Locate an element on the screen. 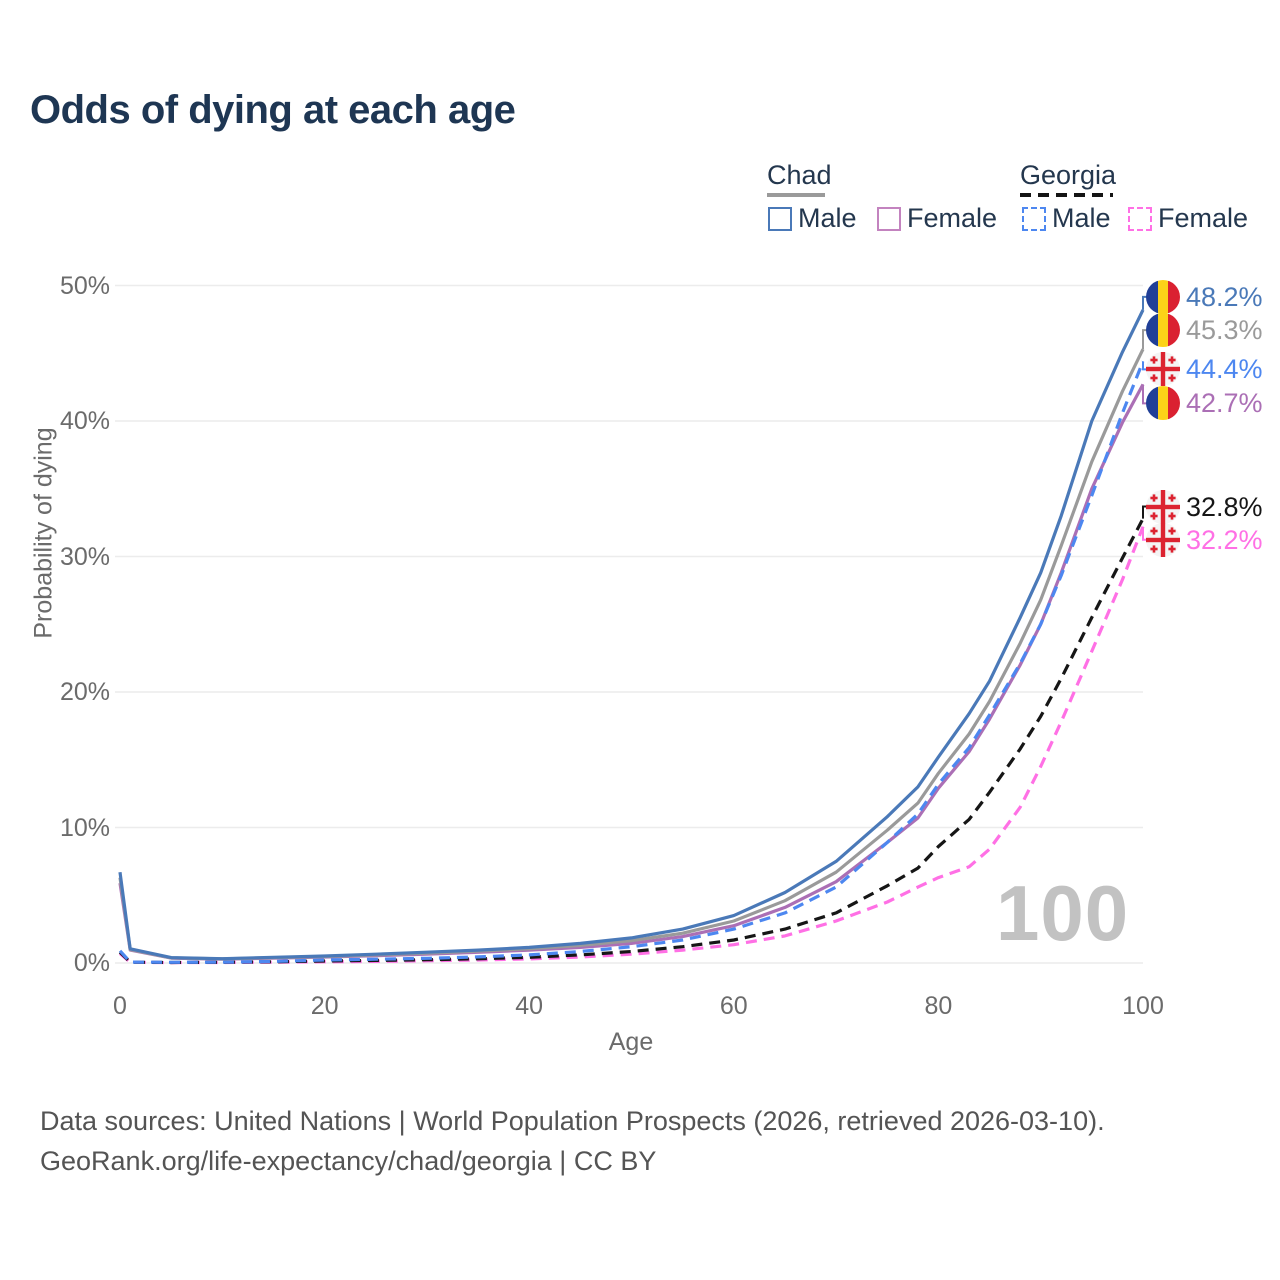 The width and height of the screenshot is (1280, 1280). end-label-georgia_all: 32.8% is located at coordinates (1204, 506).